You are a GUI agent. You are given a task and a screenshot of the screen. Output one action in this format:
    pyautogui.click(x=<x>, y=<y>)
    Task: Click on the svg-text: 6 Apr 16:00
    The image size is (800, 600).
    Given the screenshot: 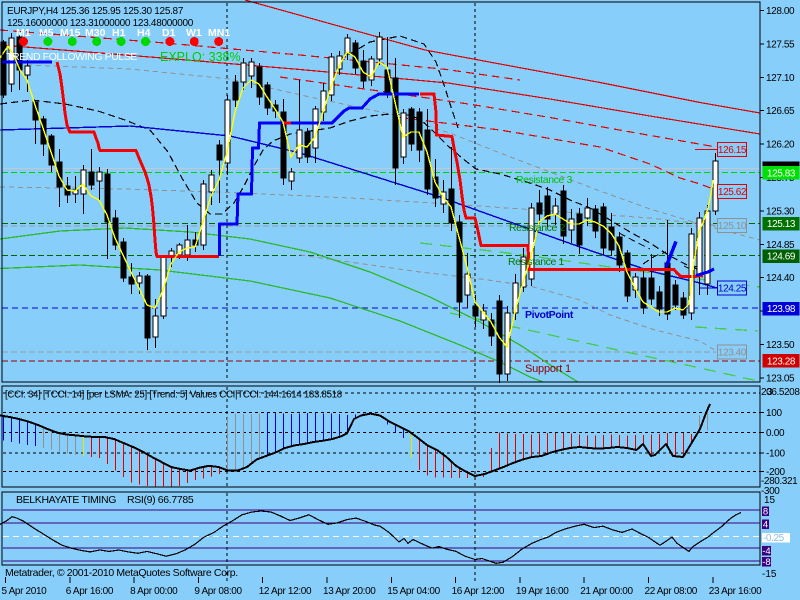 What is the action you would take?
    pyautogui.click(x=90, y=591)
    